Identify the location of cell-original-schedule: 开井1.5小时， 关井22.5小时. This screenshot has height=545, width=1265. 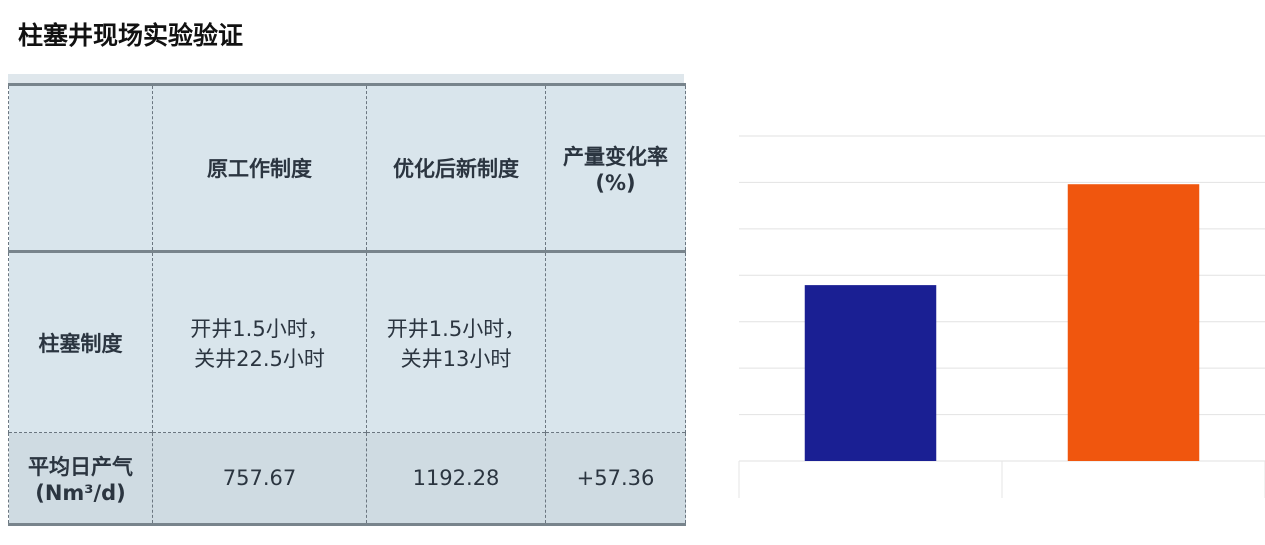
(259, 342).